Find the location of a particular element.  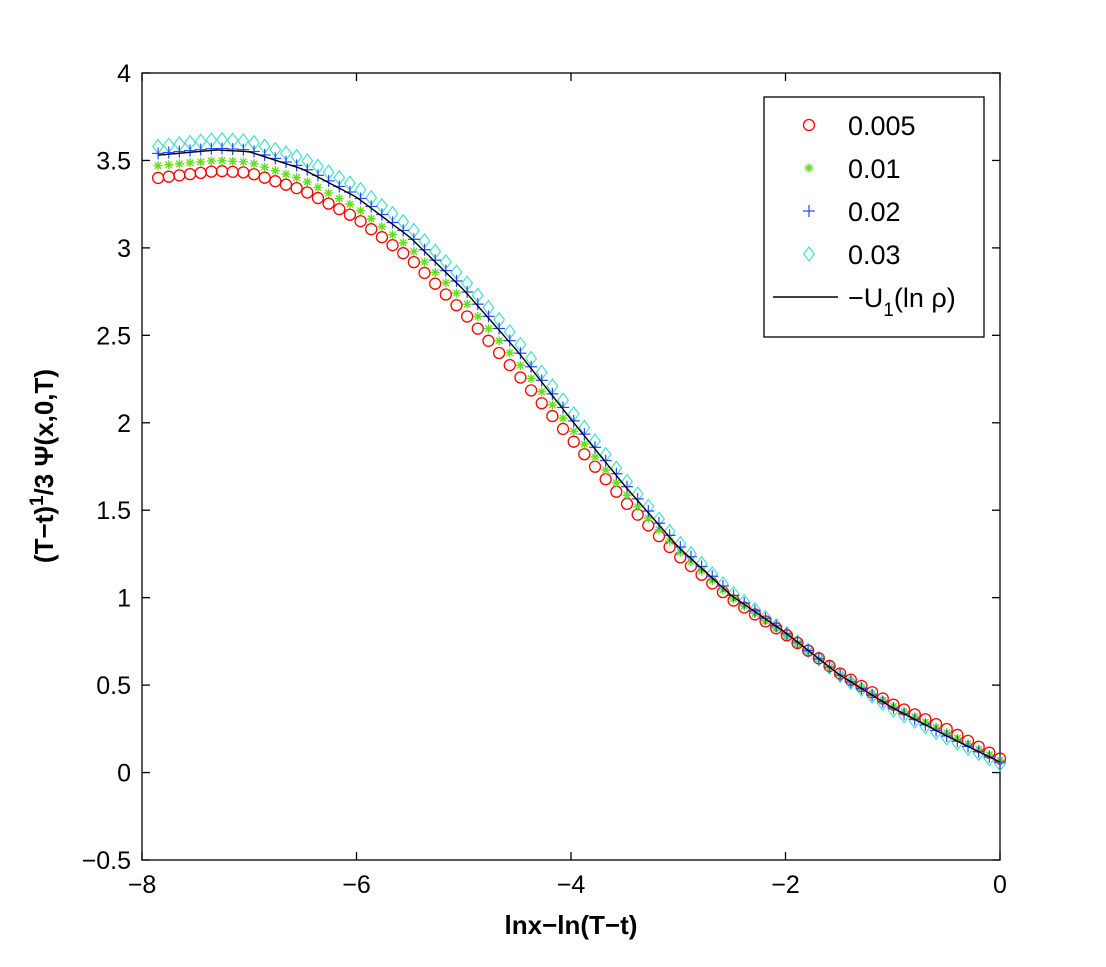

legend-item: 0.03 is located at coordinates (852, 255).